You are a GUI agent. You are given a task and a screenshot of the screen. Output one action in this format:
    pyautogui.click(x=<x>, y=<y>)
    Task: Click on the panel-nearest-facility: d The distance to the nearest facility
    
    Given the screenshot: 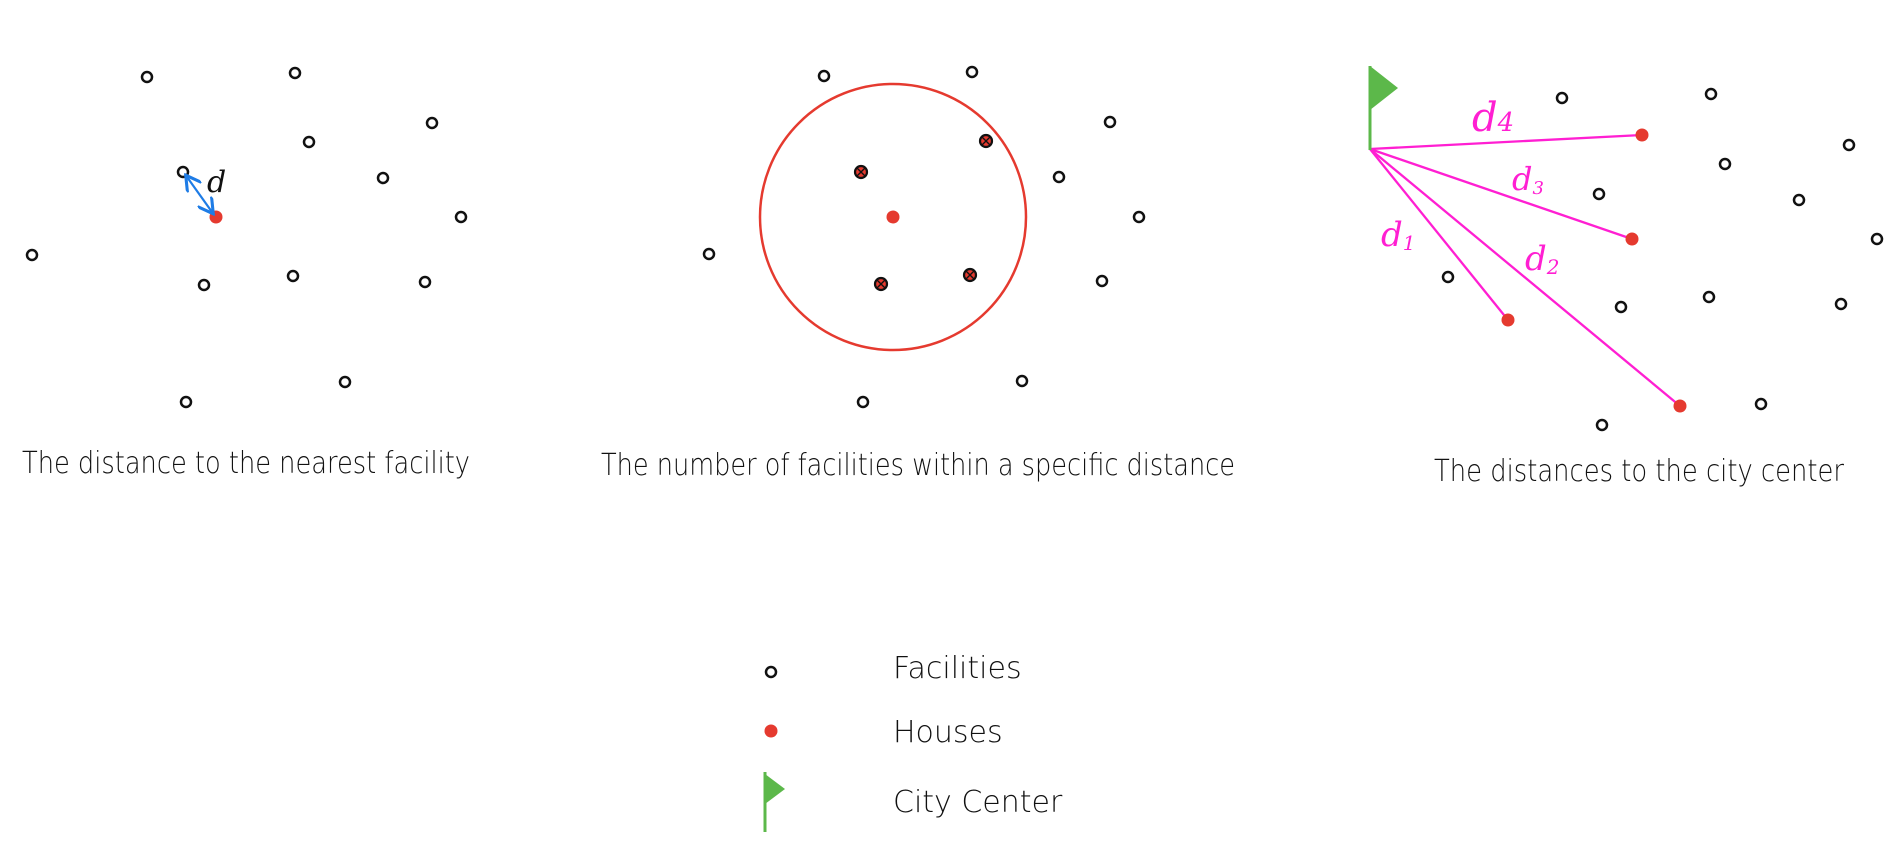 What is the action you would take?
    pyautogui.click(x=246, y=273)
    